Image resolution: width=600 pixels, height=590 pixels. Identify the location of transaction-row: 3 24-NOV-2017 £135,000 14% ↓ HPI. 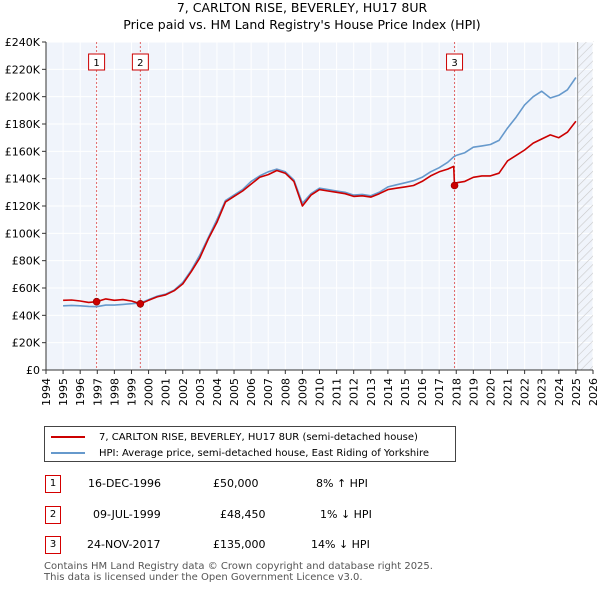
(300, 545).